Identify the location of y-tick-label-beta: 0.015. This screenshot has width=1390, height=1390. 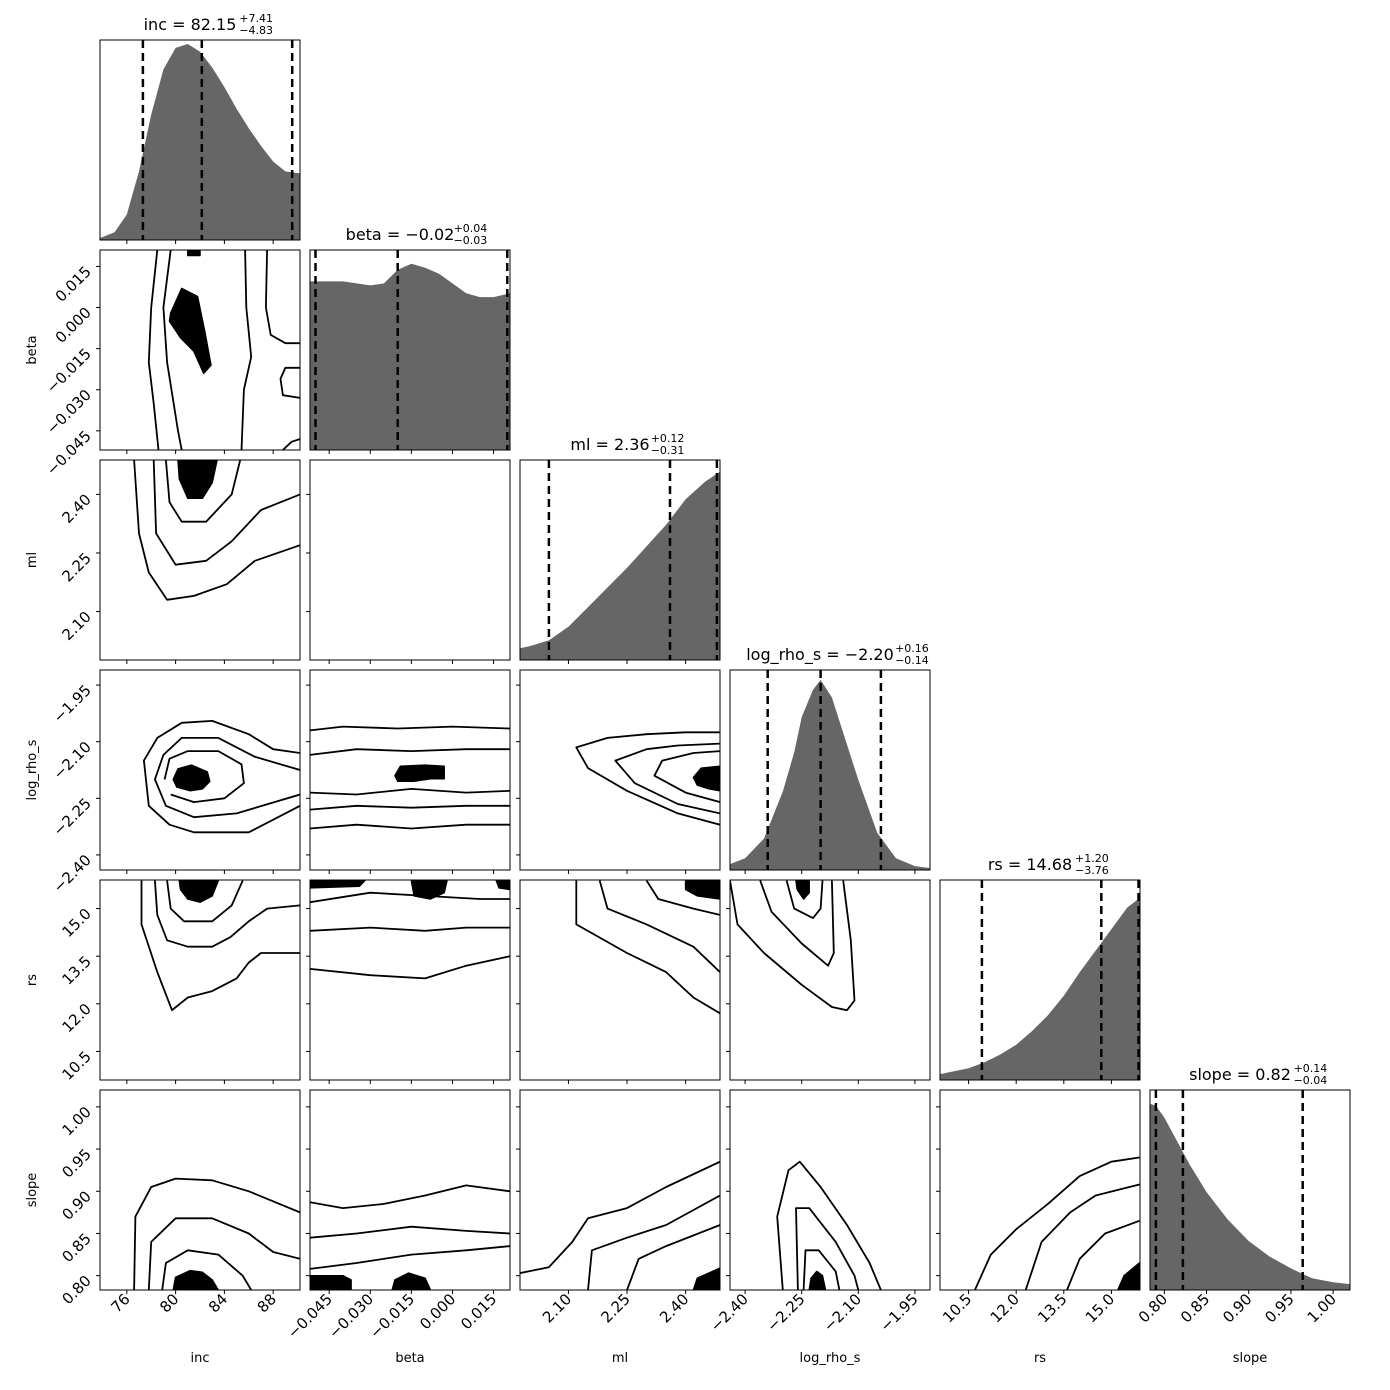
(73, 284).